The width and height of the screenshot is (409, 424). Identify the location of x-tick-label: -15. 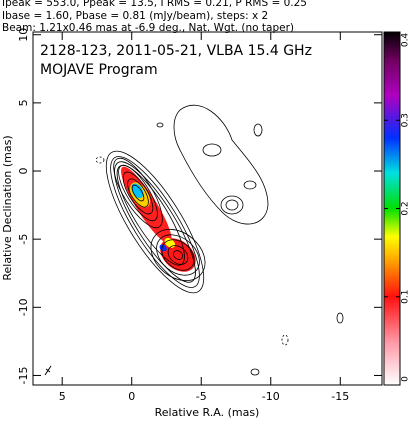
(340, 396).